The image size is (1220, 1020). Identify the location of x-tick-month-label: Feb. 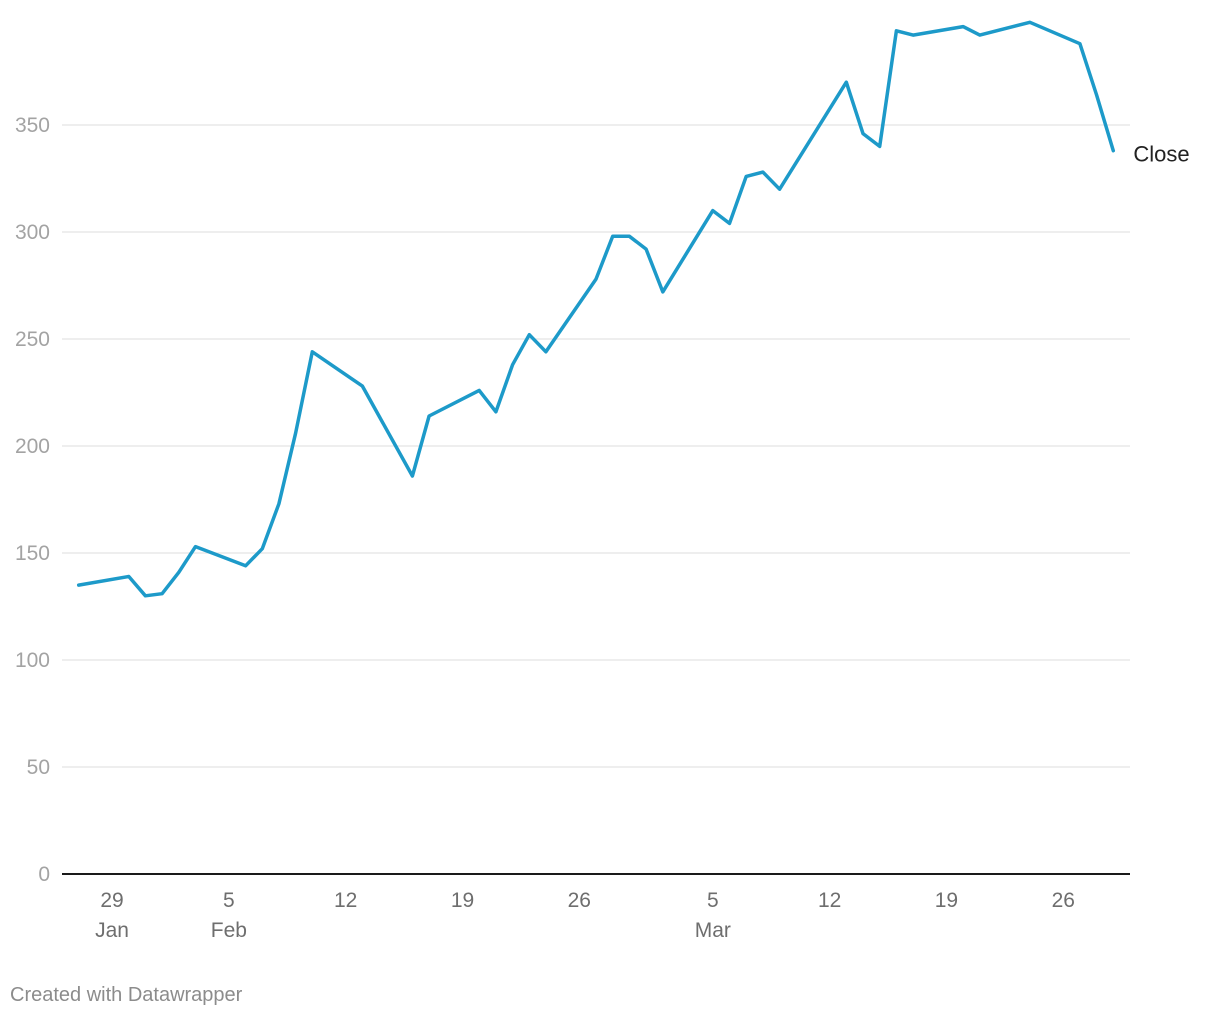
(229, 930).